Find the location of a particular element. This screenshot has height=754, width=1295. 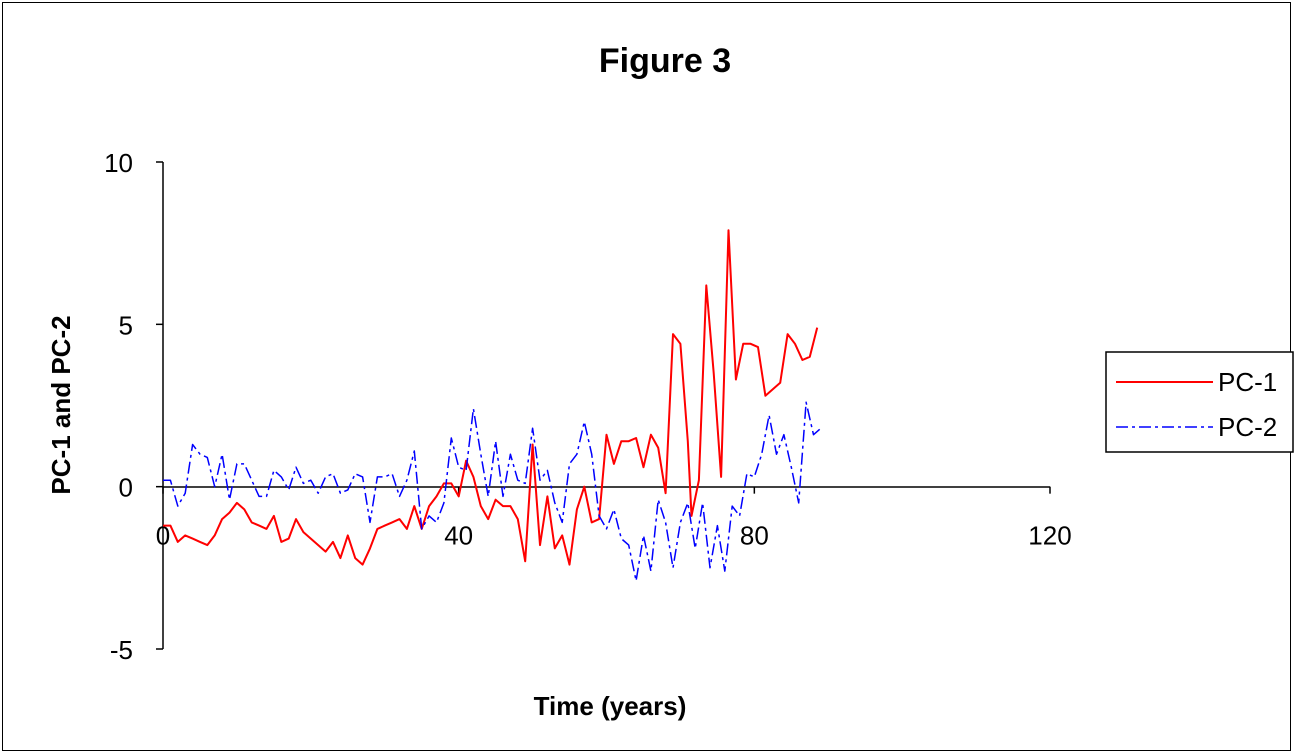

chart-title: Figure 3 is located at coordinates (665, 61).